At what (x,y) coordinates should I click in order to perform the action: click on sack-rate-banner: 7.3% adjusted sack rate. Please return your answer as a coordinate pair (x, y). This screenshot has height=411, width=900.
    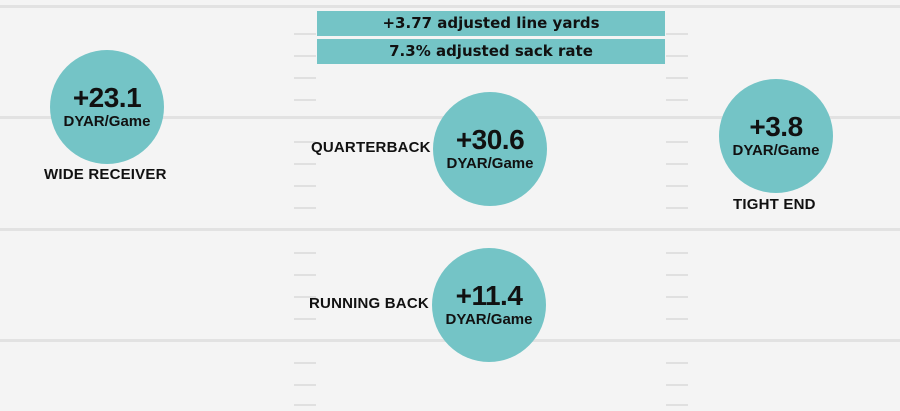
    Looking at the image, I should click on (491, 51).